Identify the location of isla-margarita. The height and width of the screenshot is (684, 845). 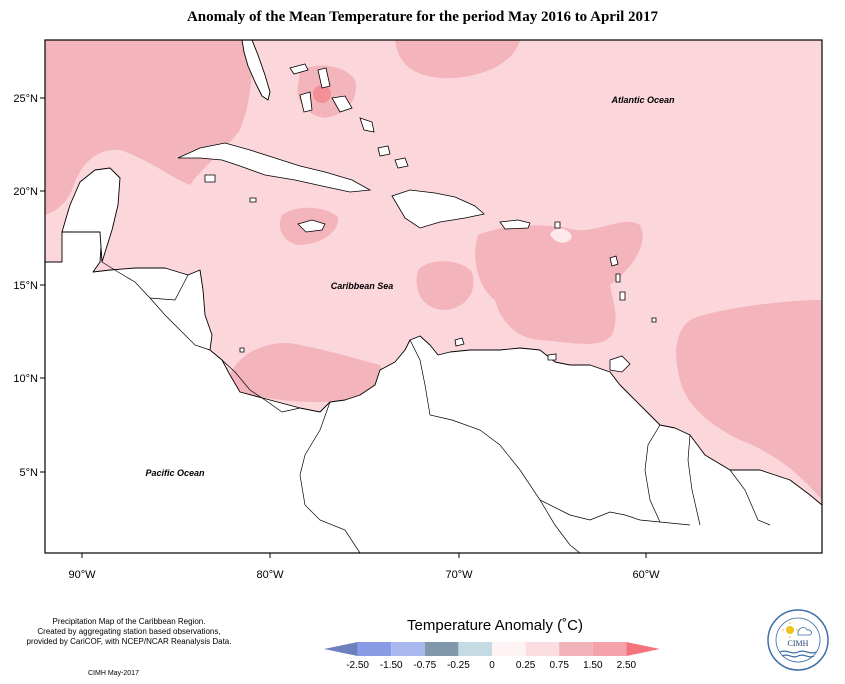
(552, 357).